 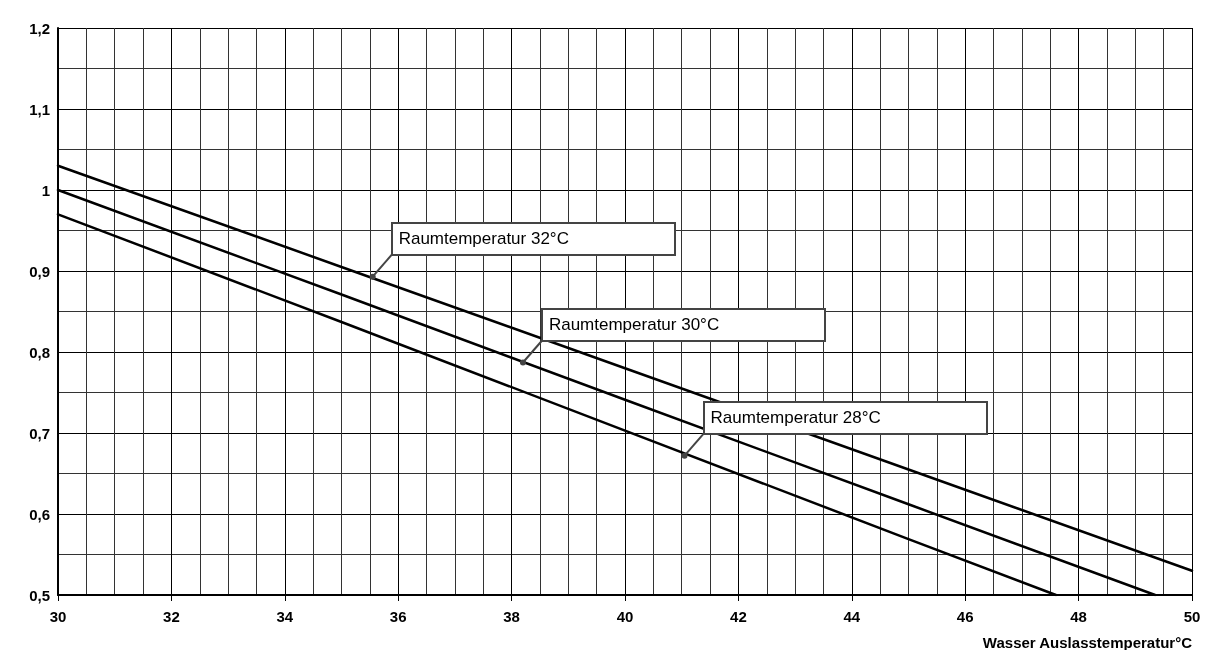 I want to click on callout-box: Raumtemperatur 30°C, so click(x=683, y=324).